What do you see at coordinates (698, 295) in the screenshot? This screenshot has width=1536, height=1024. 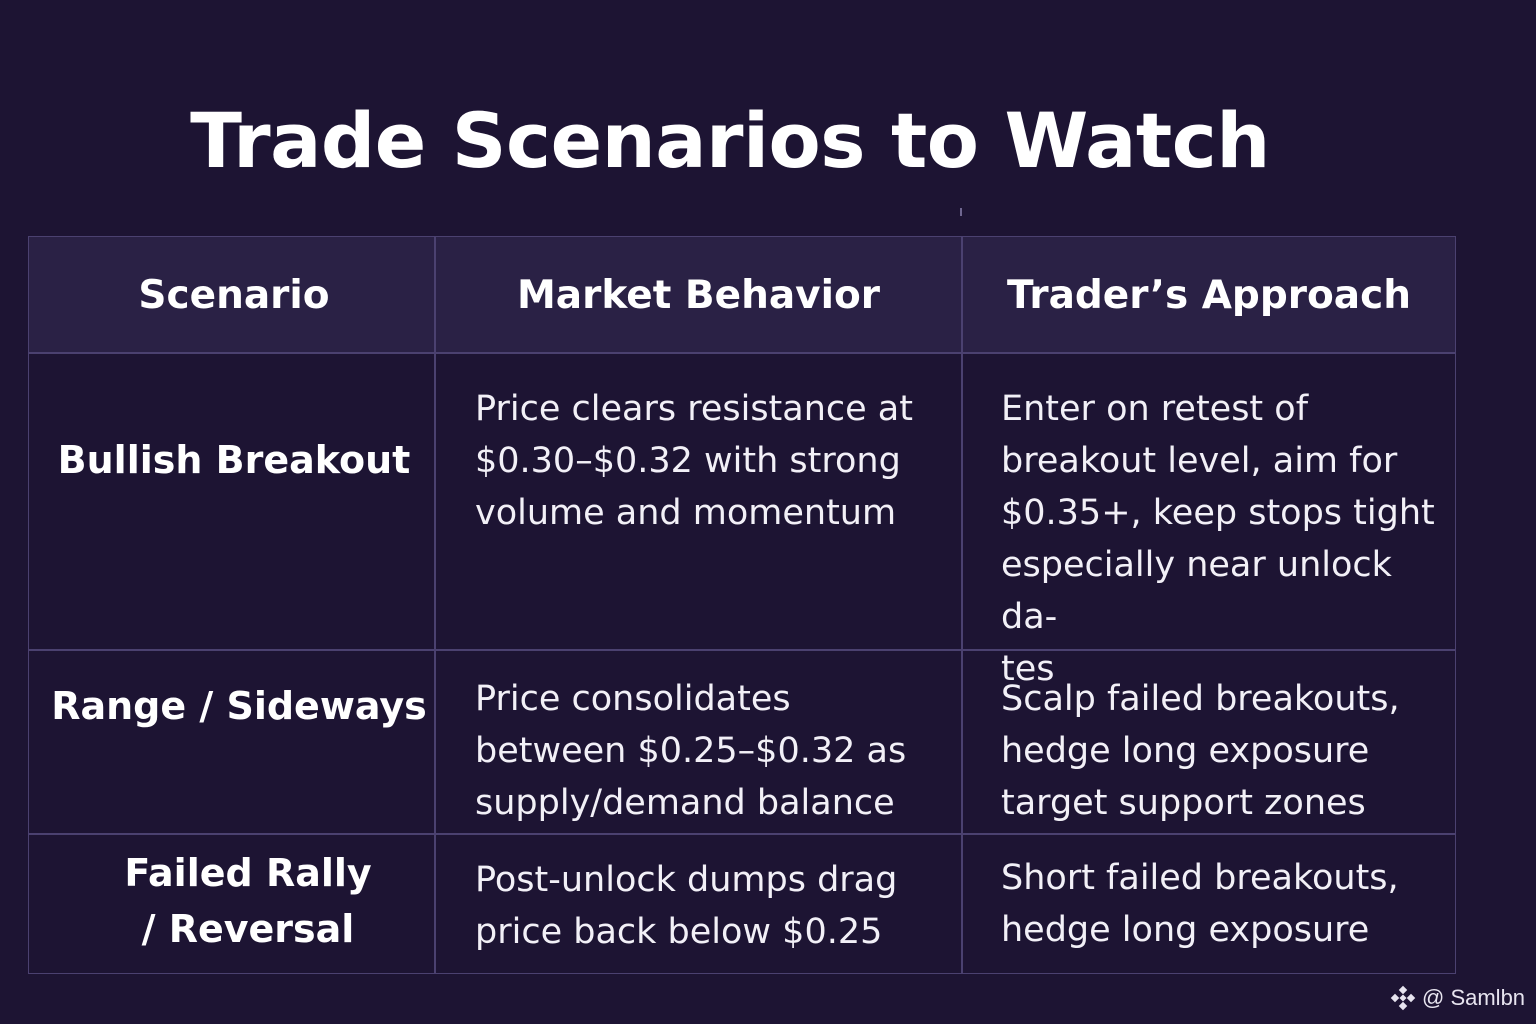 I see `header-market-behavior: Market Behavior` at bounding box center [698, 295].